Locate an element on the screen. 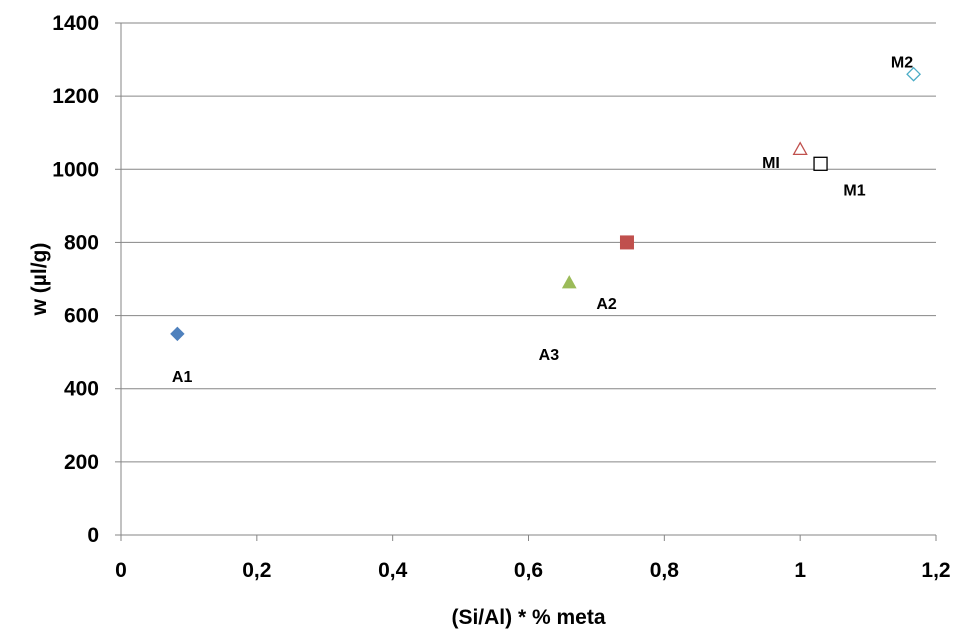 This screenshot has height=632, width=957. x-tick-labels: 0 0,2 0,4 0,6 0,8 1 1,2 is located at coordinates (533, 558).